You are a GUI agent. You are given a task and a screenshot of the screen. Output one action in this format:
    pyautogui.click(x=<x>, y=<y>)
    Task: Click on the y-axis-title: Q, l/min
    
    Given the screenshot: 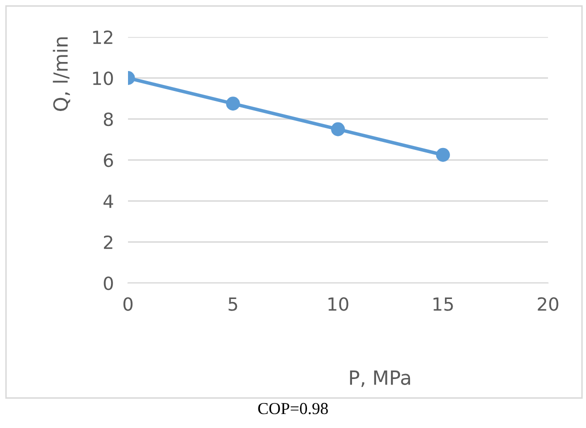 What is the action you would take?
    pyautogui.click(x=61, y=74)
    